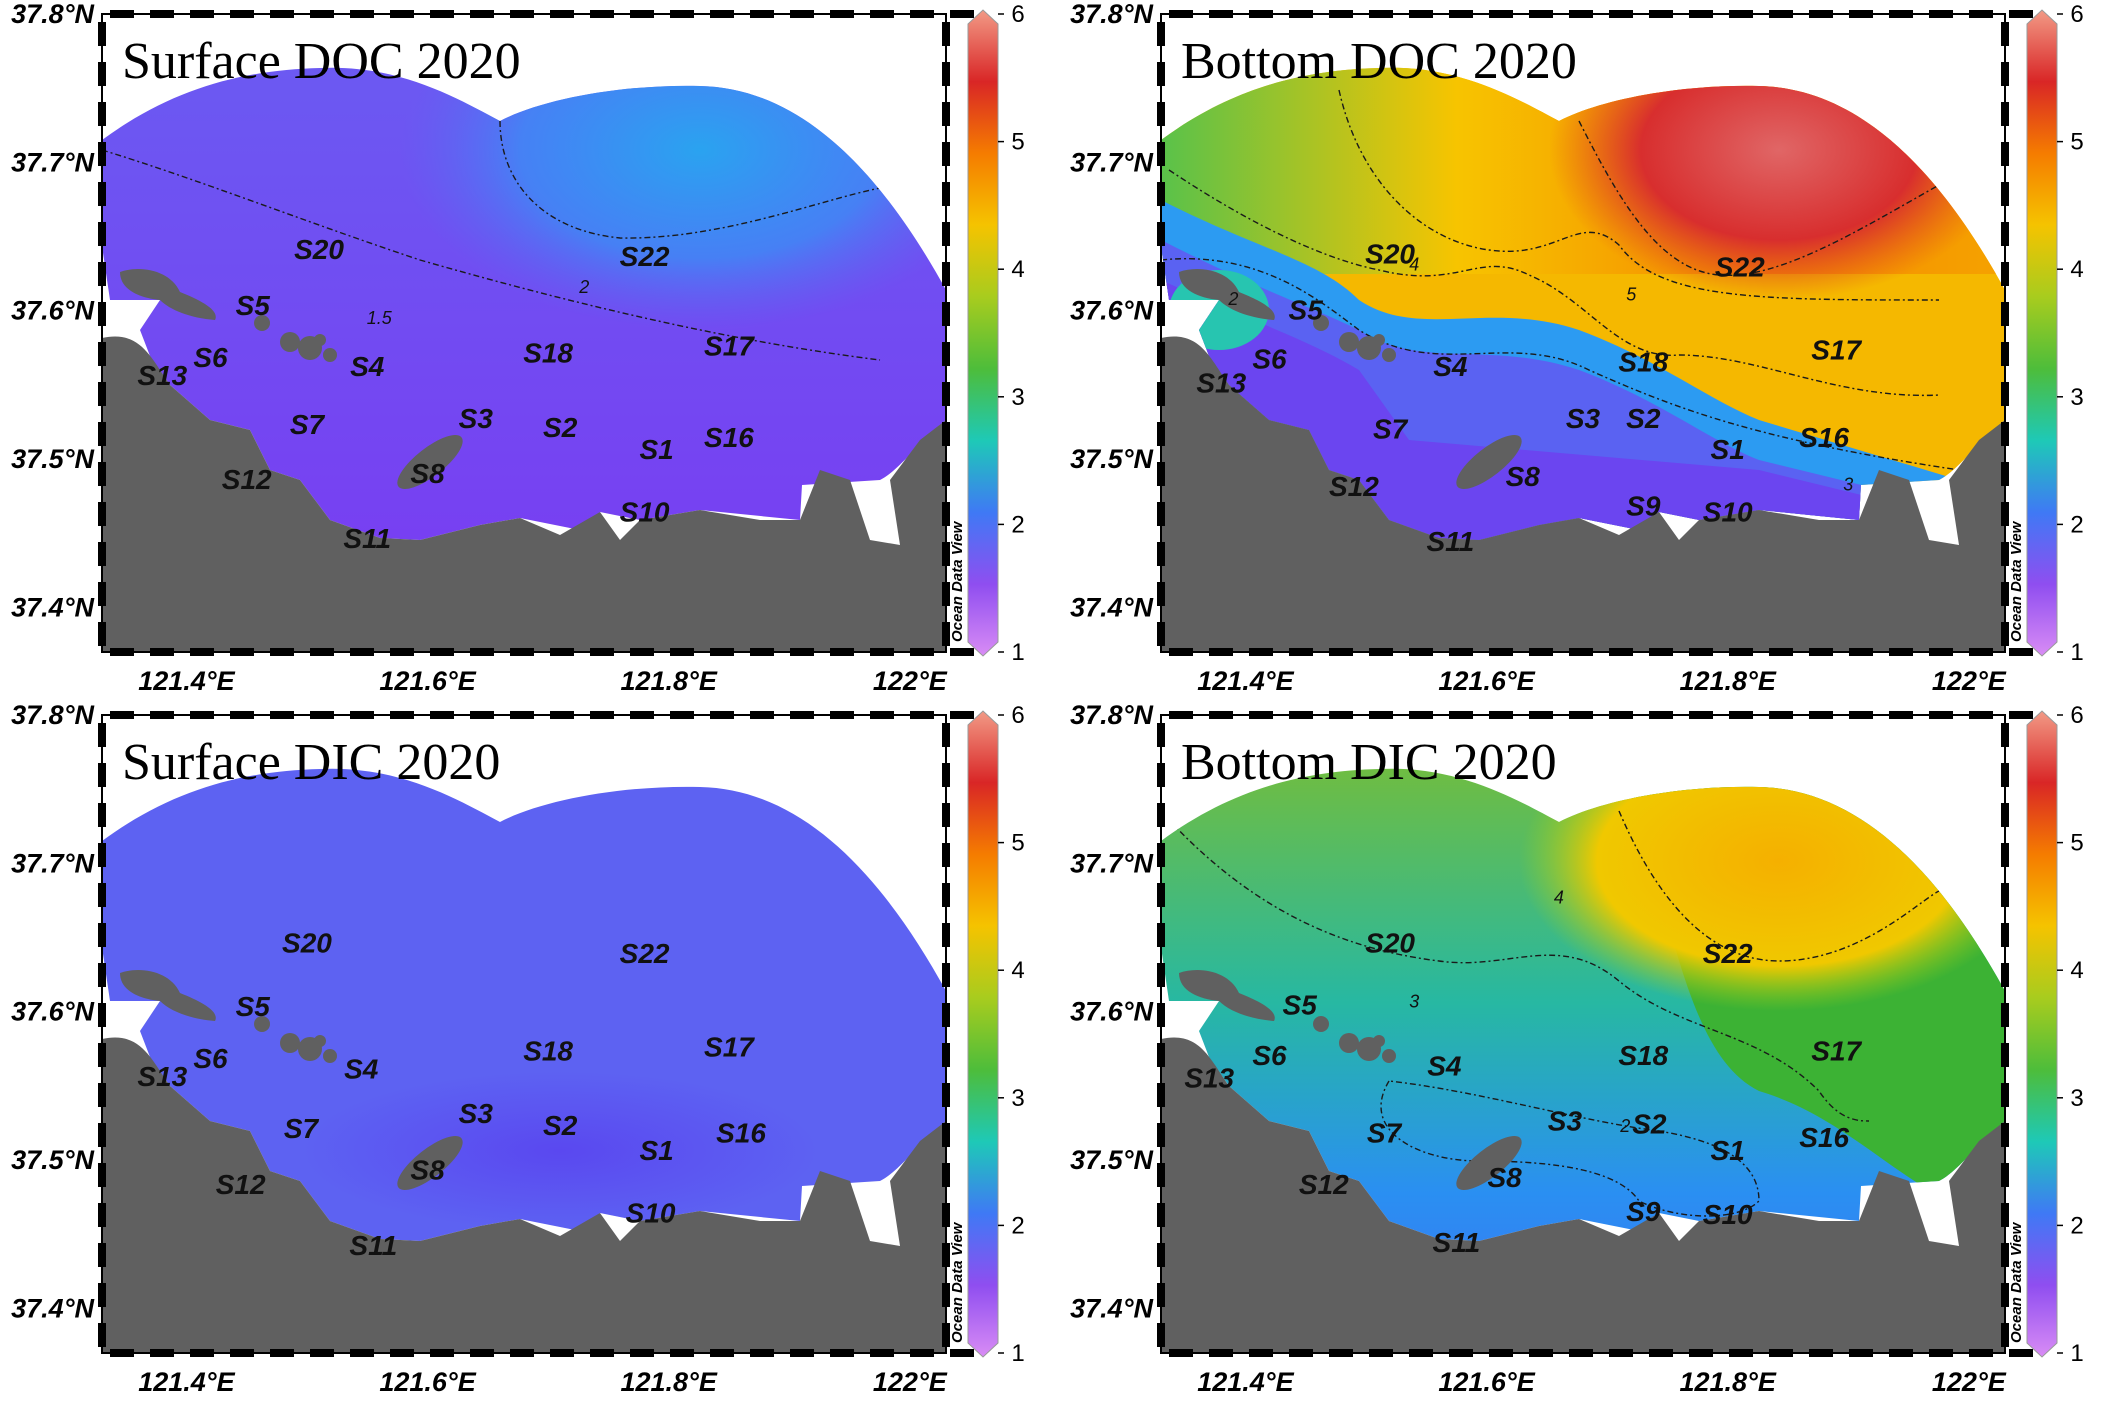 Image resolution: width=2119 pixels, height=1402 pixels. I want to click on contour-label: 2, so click(583, 287).